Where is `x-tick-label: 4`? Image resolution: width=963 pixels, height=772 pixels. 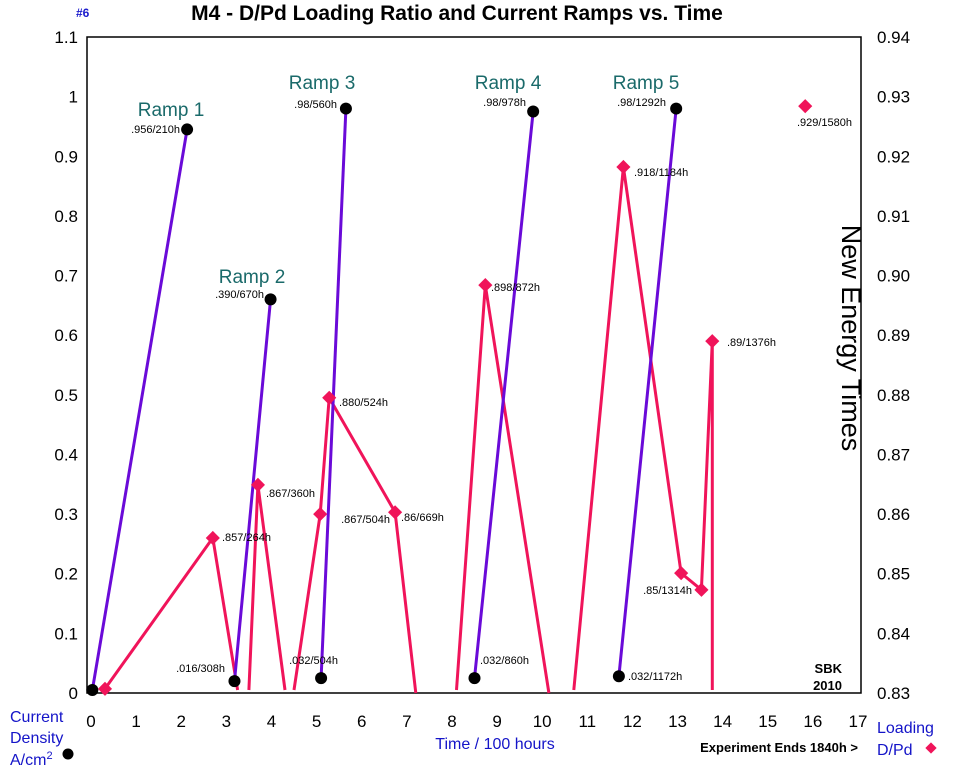 x-tick-label: 4 is located at coordinates (271, 721).